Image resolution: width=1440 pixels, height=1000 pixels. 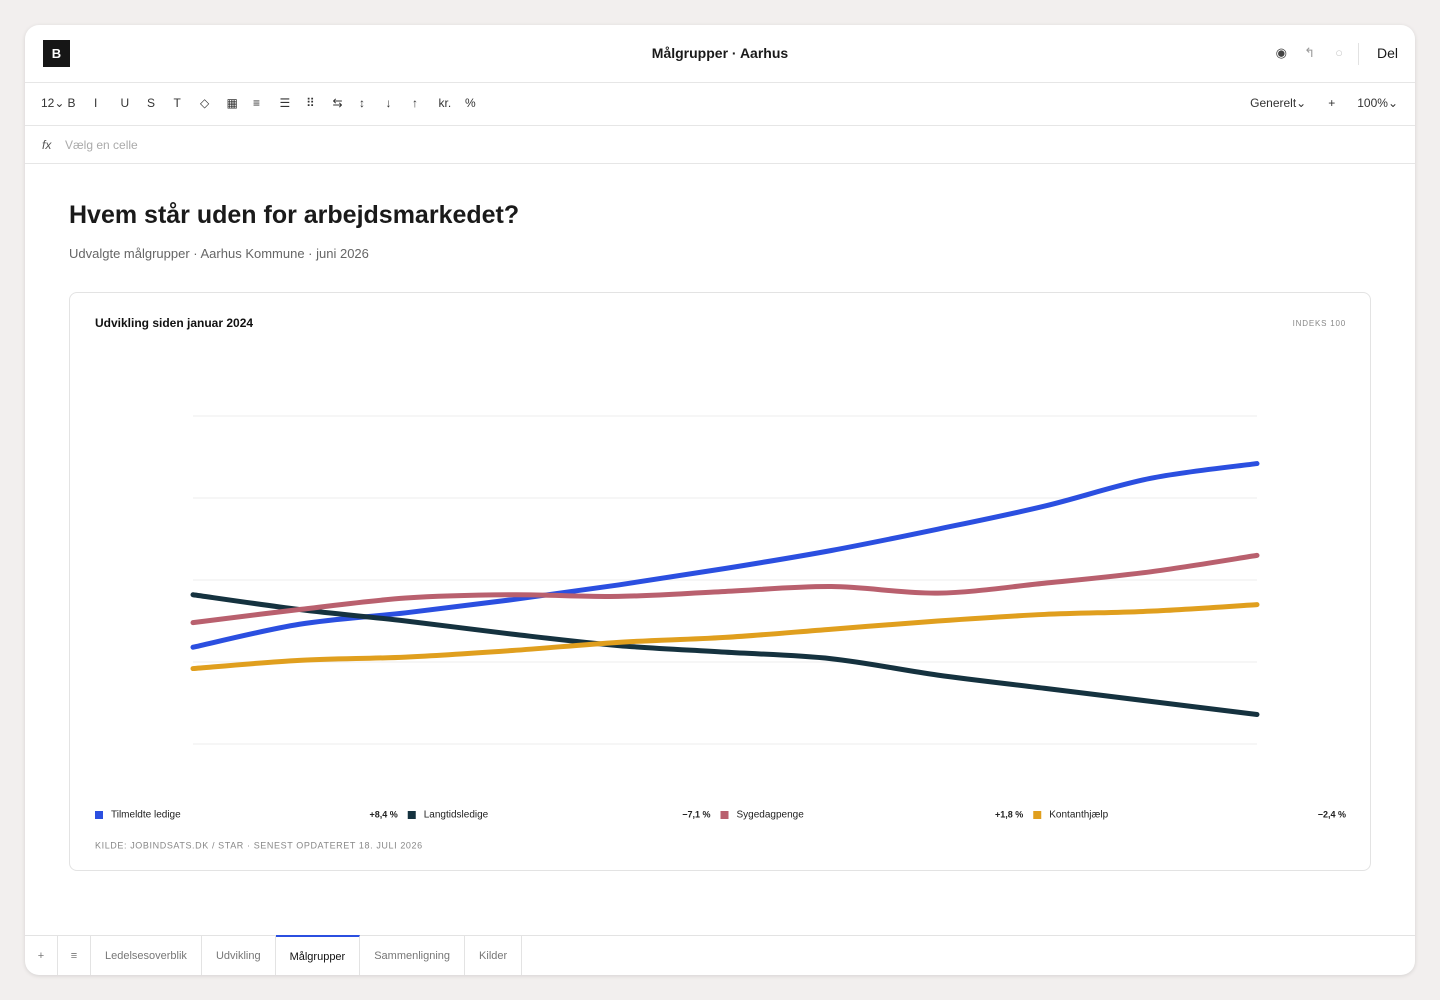 What do you see at coordinates (47, 145) in the screenshot?
I see `formula-label: fx` at bounding box center [47, 145].